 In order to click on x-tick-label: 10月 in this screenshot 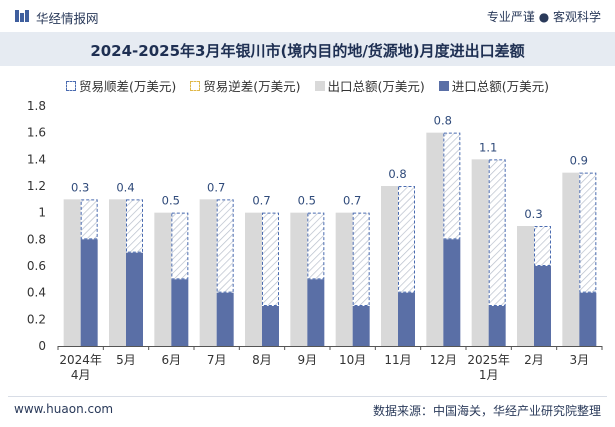, I will do `click(352, 360)`.